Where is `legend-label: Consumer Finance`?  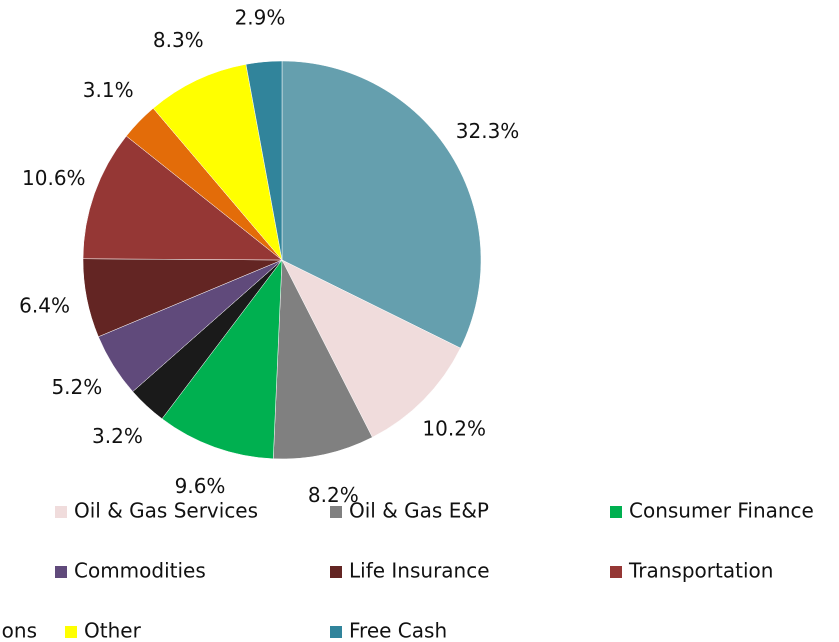
legend-label: Consumer Finance is located at coordinates (721, 511).